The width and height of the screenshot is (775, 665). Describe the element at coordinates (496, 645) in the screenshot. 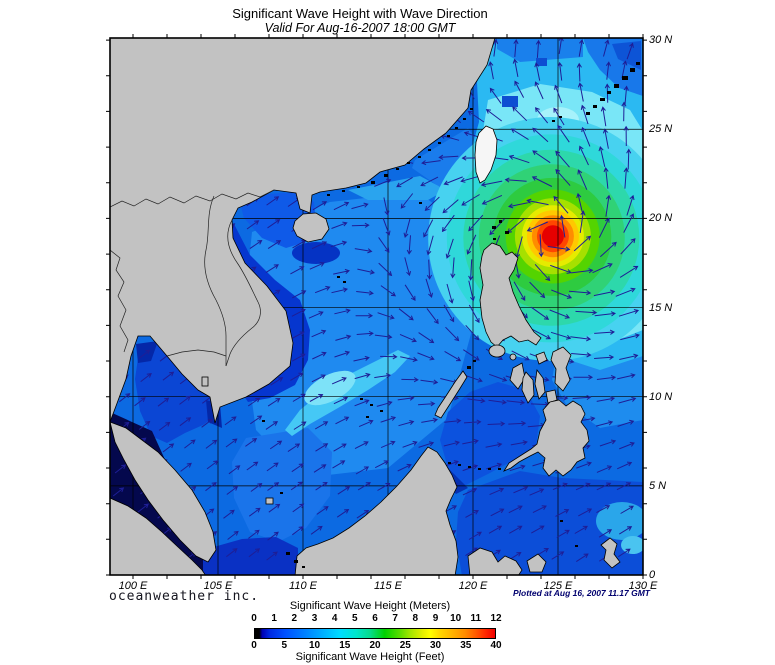

I see `feet-tick-40: 40` at that location.